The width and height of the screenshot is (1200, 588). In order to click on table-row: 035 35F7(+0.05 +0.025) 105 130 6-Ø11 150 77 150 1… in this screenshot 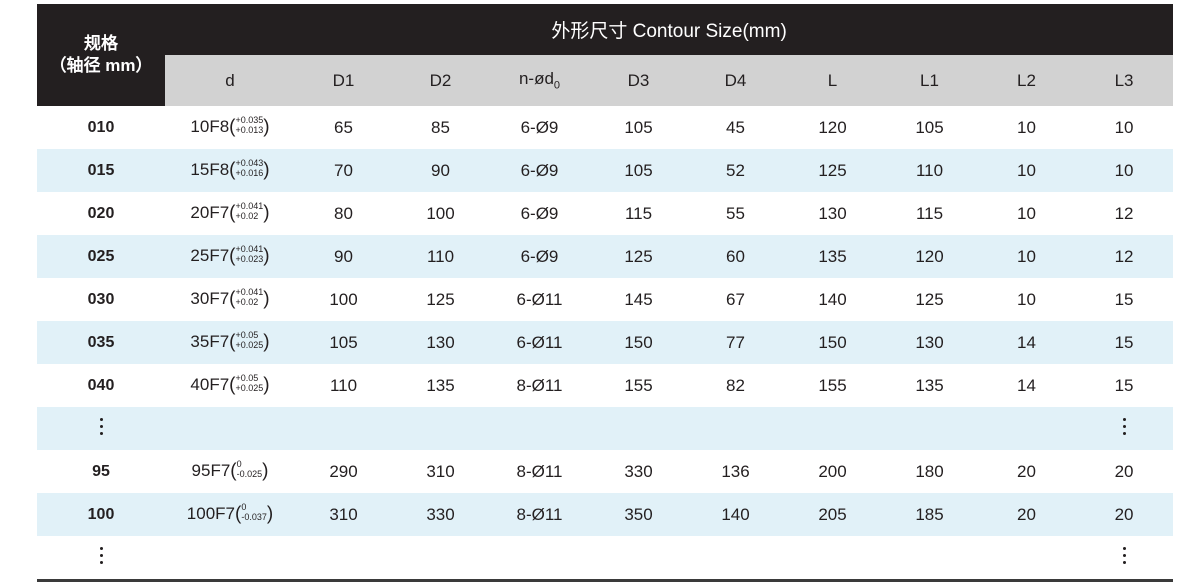, I will do `click(605, 342)`.